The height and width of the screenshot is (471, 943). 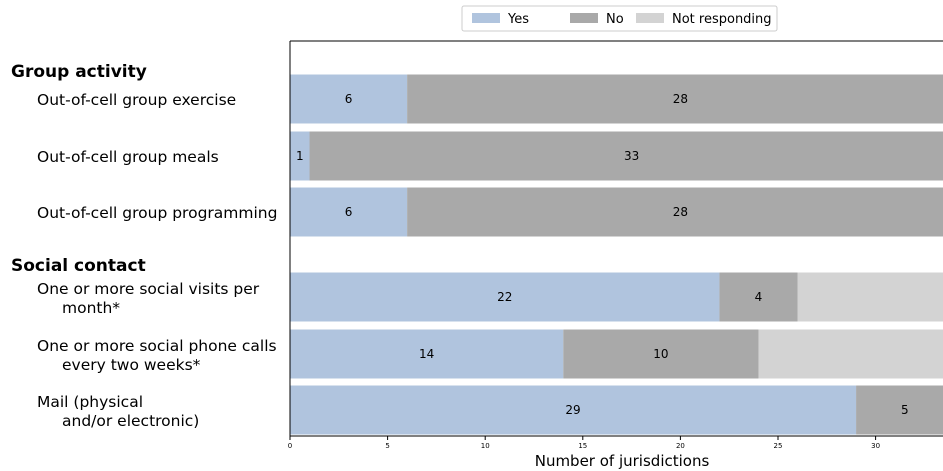 I want to click on category-label: One or more social phone calls, so click(x=157, y=346).